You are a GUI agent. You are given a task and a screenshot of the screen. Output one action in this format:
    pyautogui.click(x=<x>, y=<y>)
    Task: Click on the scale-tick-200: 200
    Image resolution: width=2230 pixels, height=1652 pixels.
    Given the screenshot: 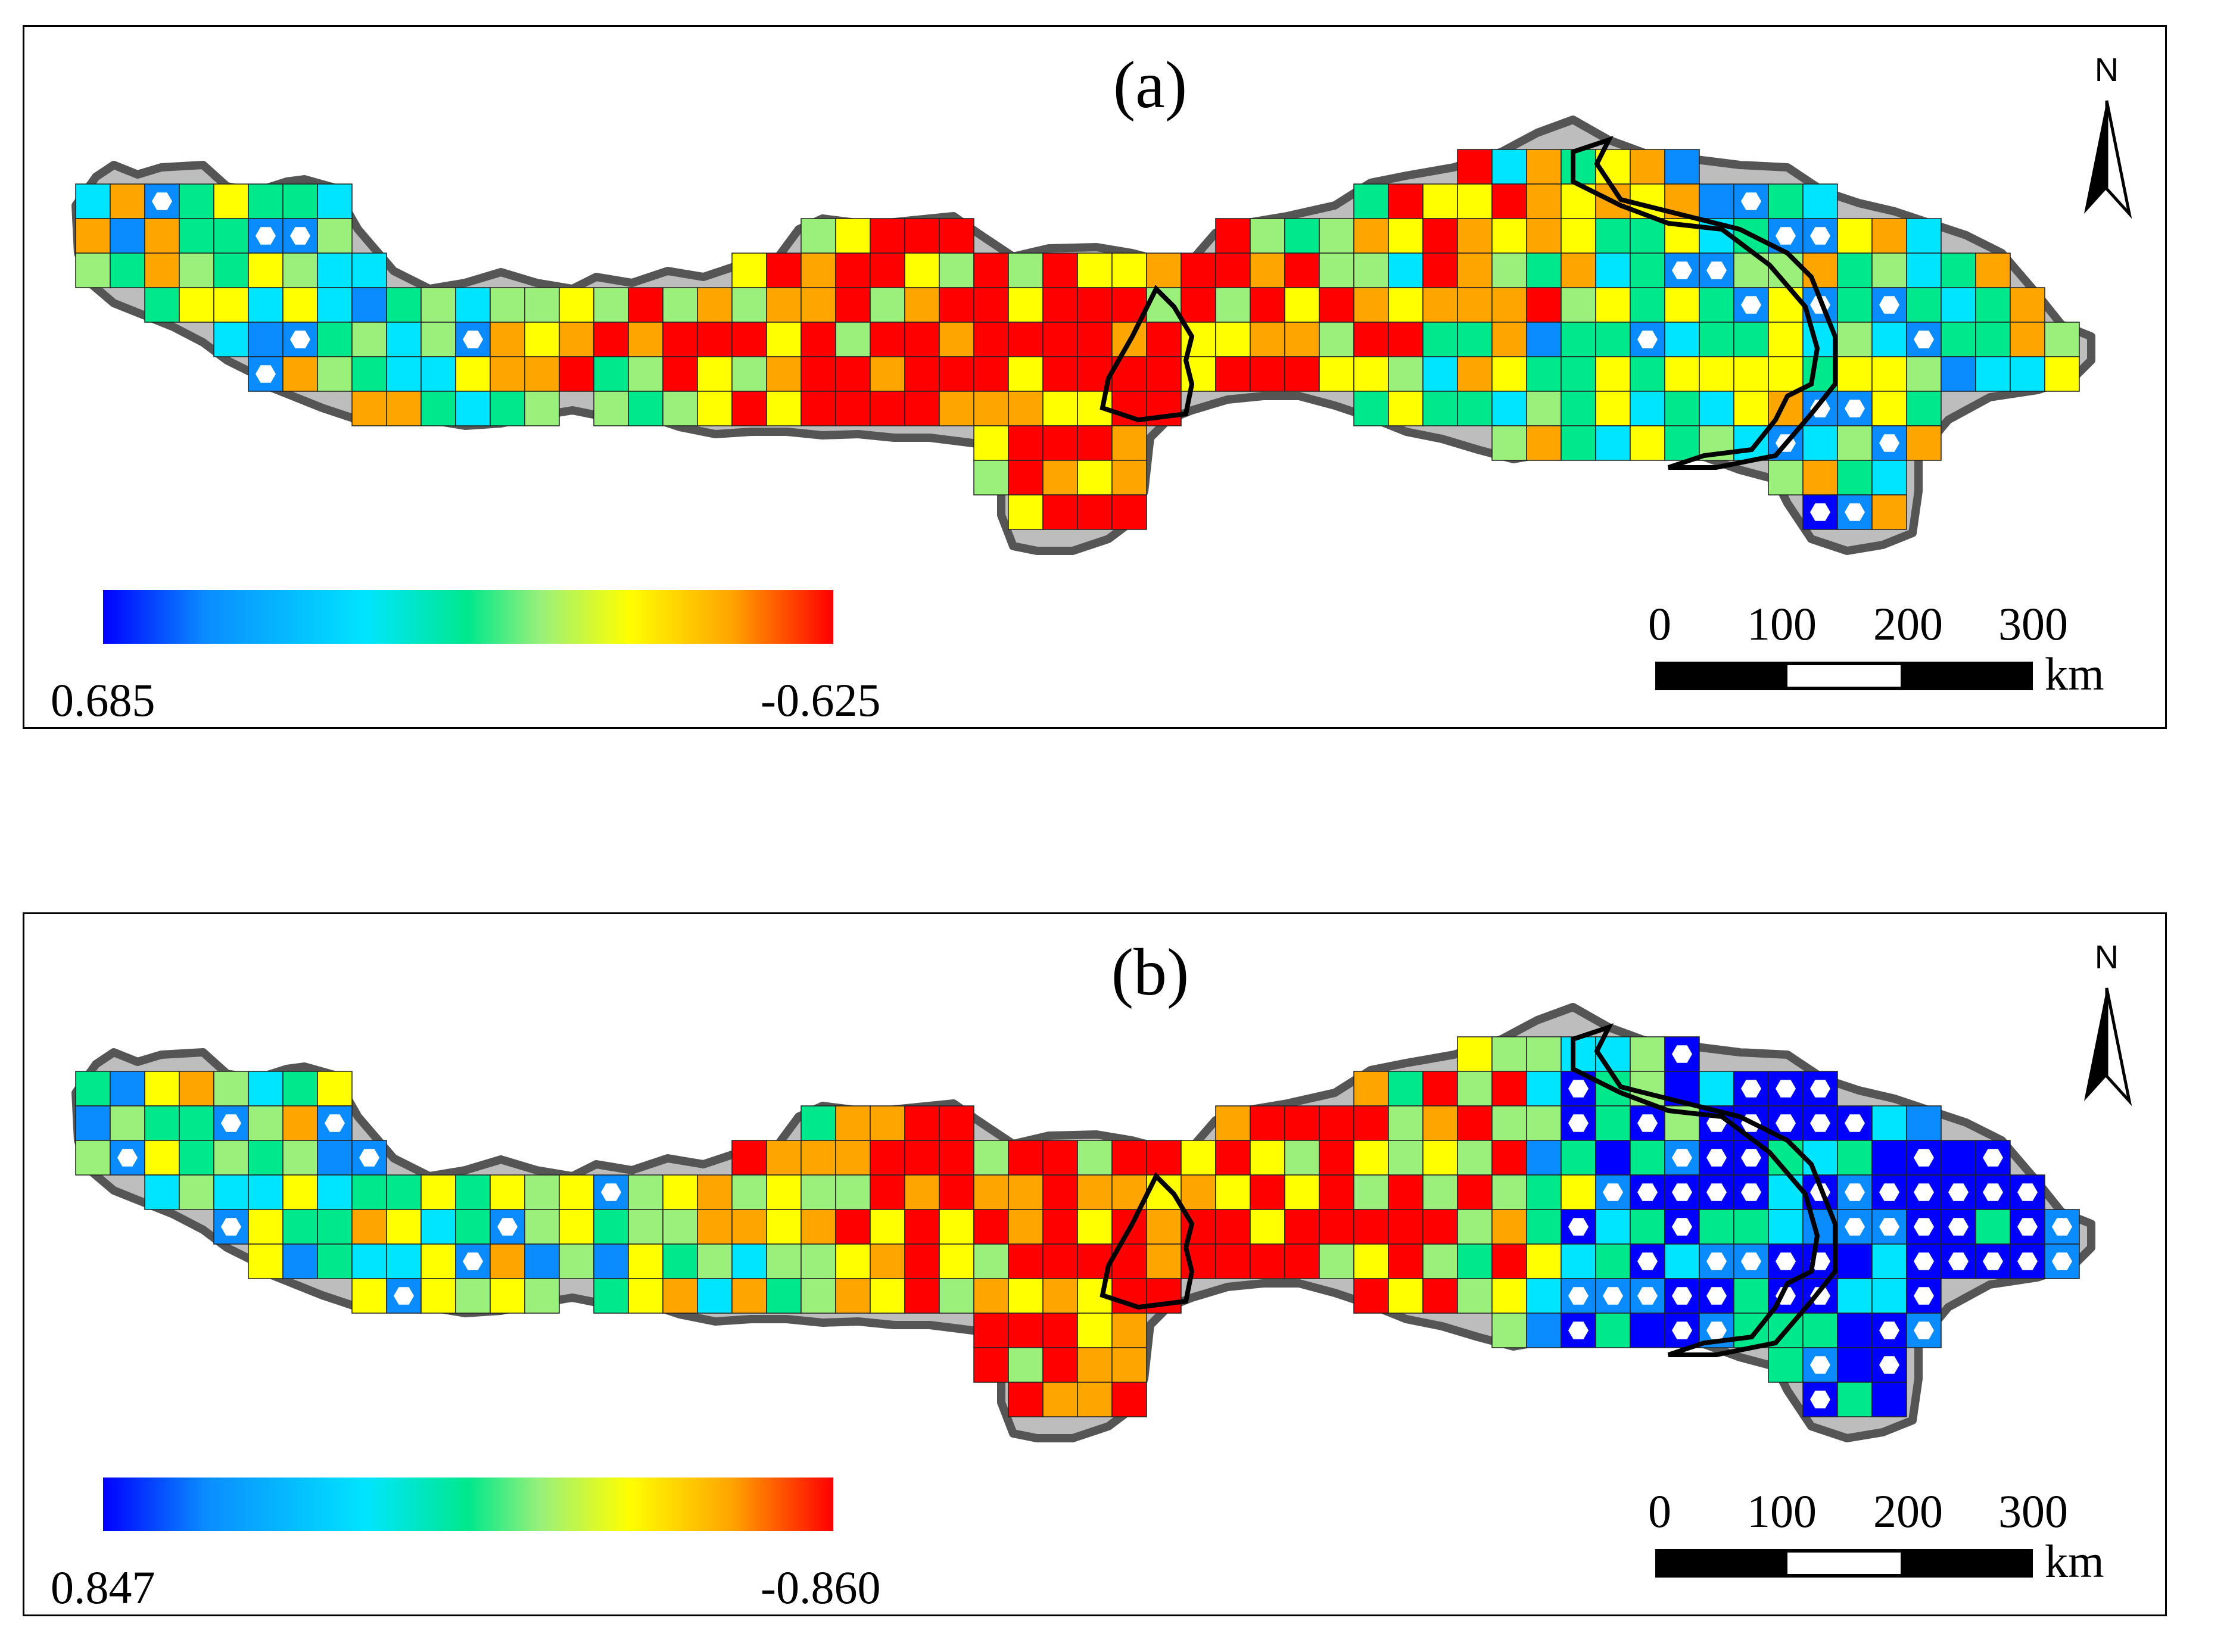 What is the action you would take?
    pyautogui.click(x=1908, y=624)
    